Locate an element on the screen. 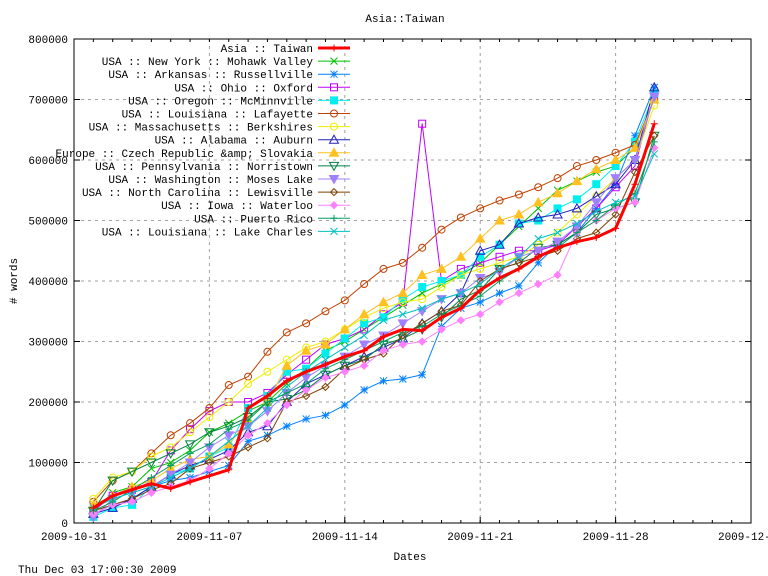 The width and height of the screenshot is (768, 576). legend-label: USA :: Iowa :: Waterloo is located at coordinates (237, 207).